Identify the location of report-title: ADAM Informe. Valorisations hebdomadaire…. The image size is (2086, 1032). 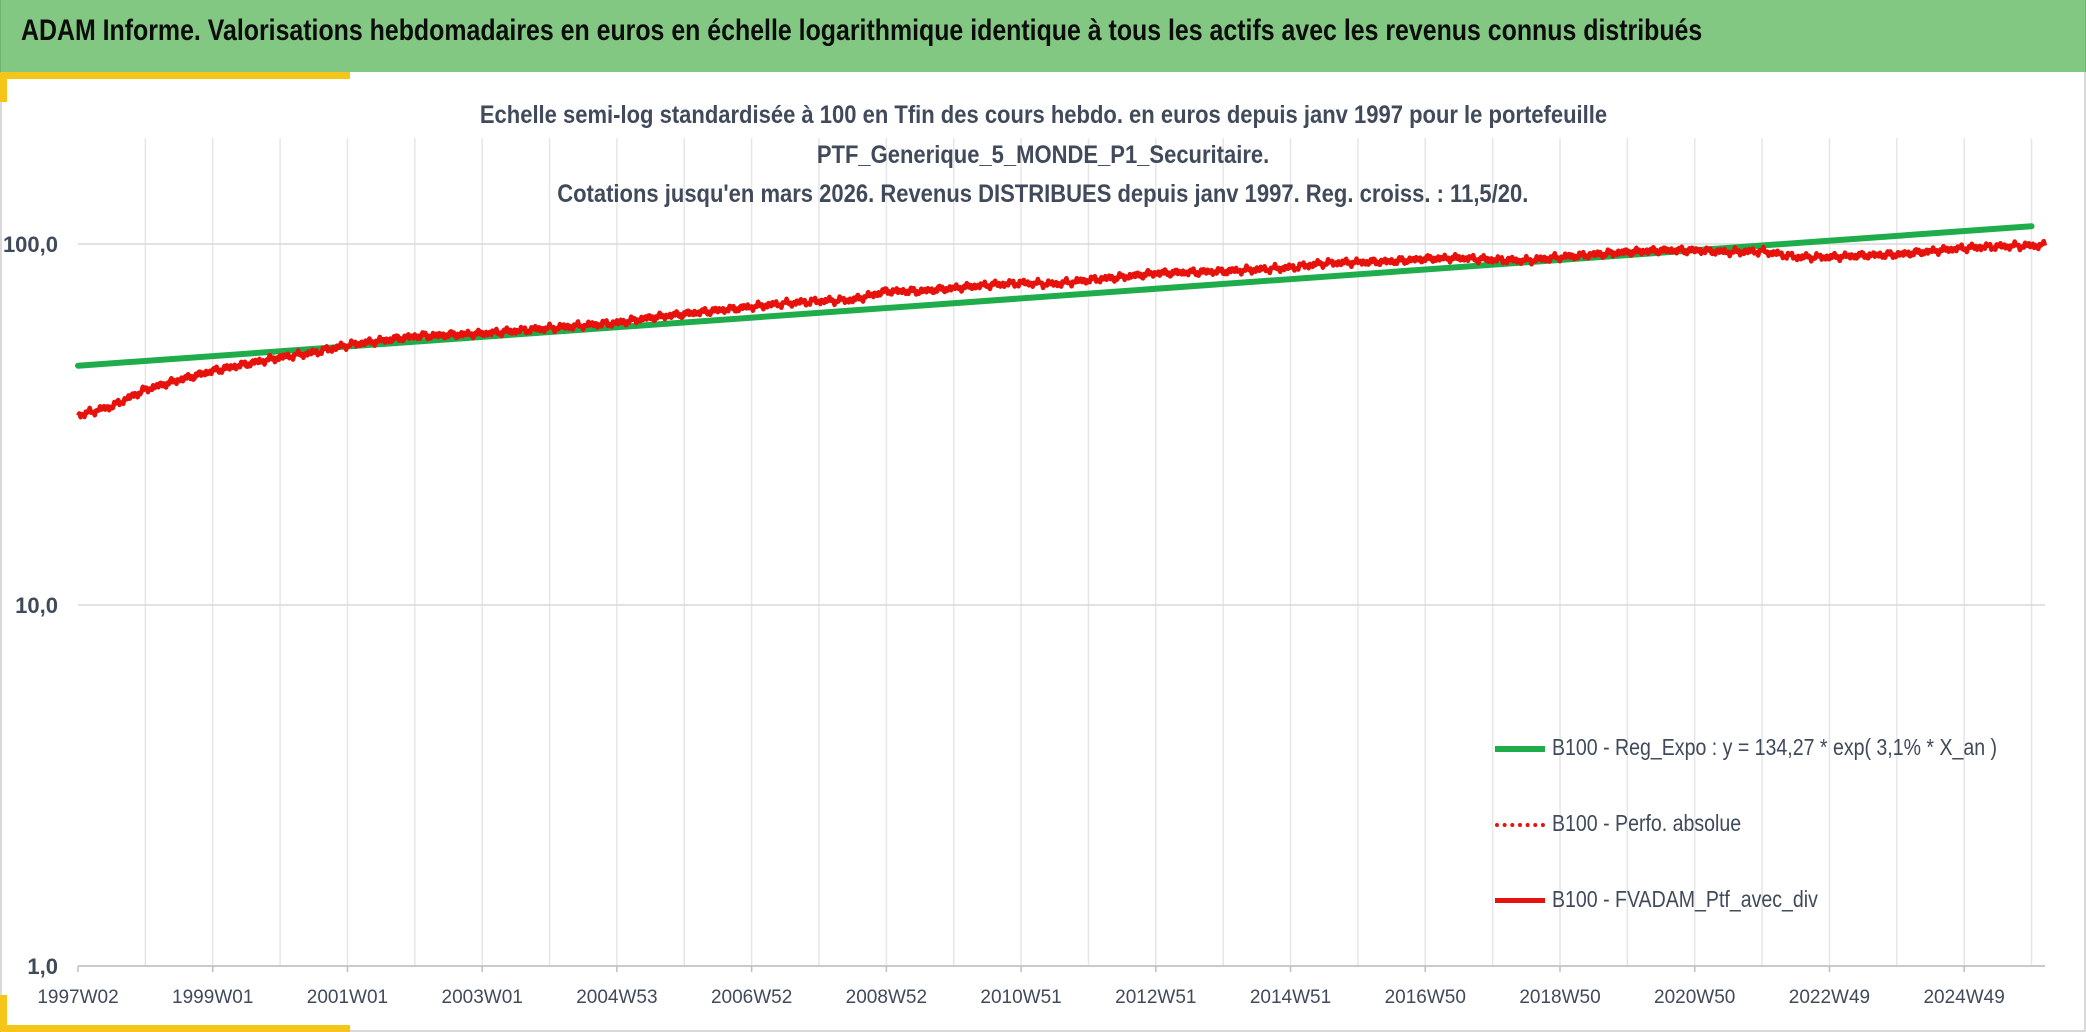
(862, 30).